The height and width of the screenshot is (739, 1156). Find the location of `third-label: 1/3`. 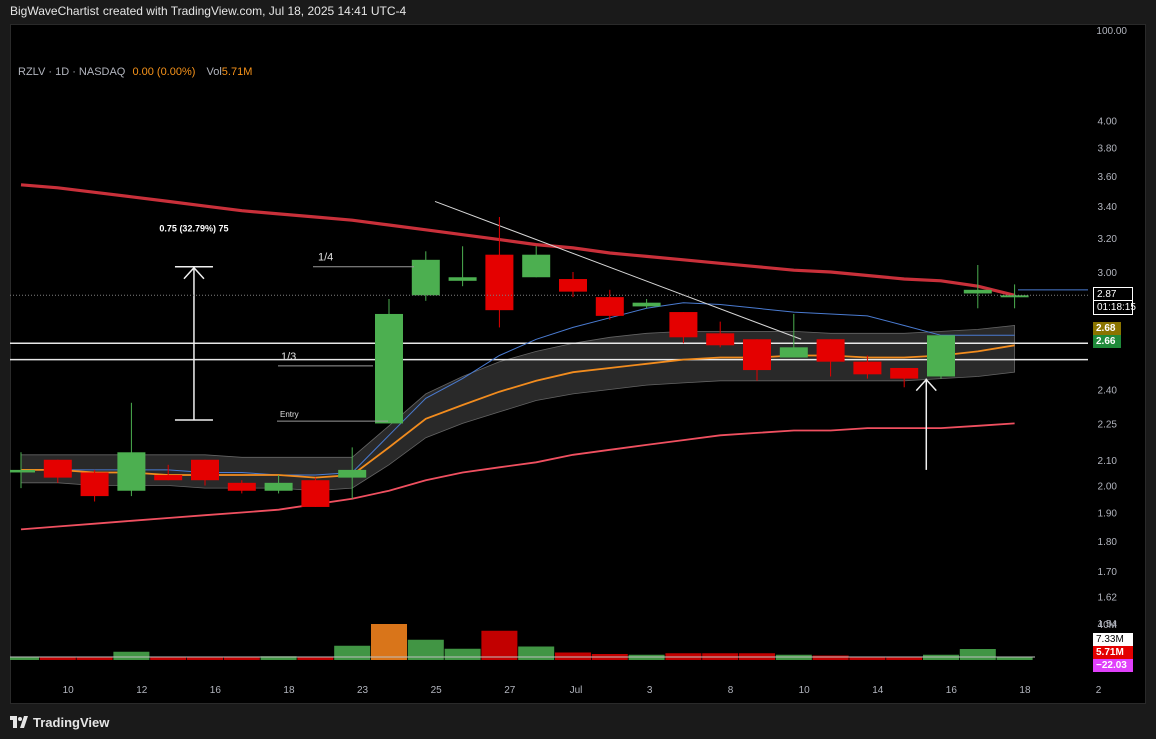

third-label: 1/3 is located at coordinates (288, 357).